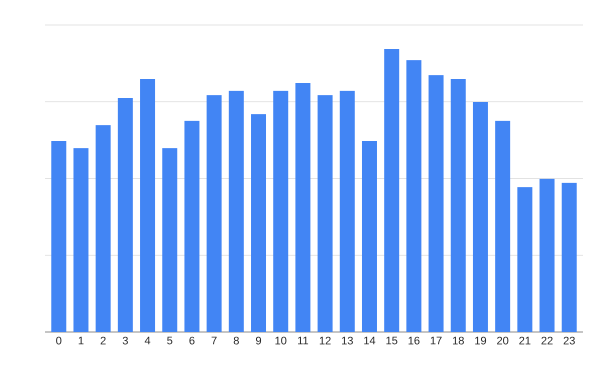  Describe the element at coordinates (414, 340) in the screenshot. I see `x-tick-label: 16` at that location.